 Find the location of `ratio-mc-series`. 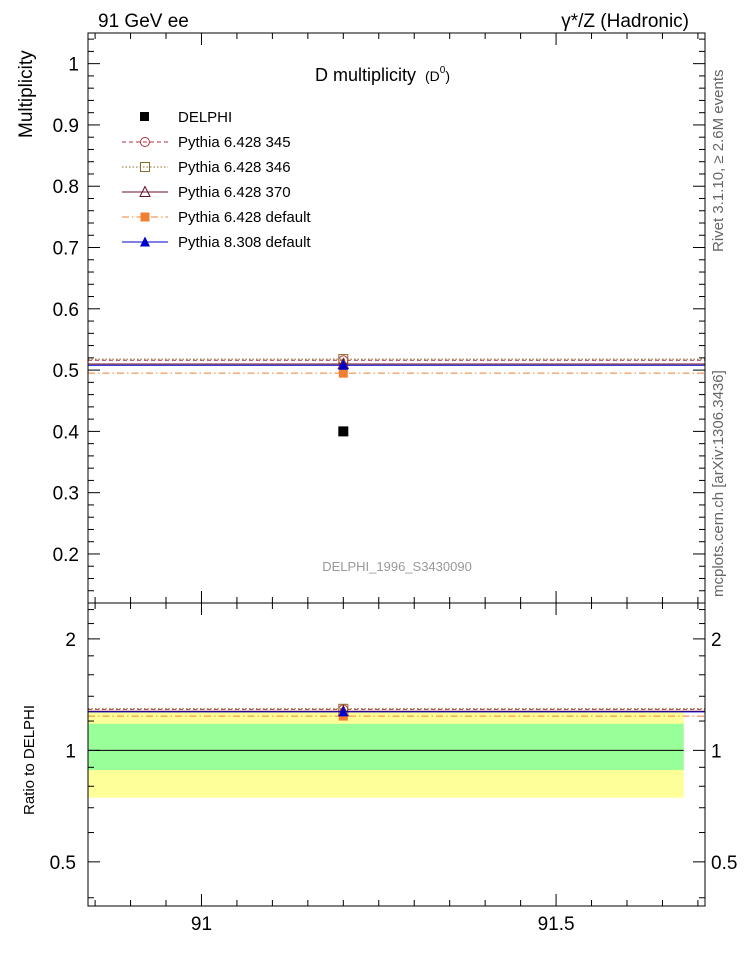

ratio-mc-series is located at coordinates (396, 712).